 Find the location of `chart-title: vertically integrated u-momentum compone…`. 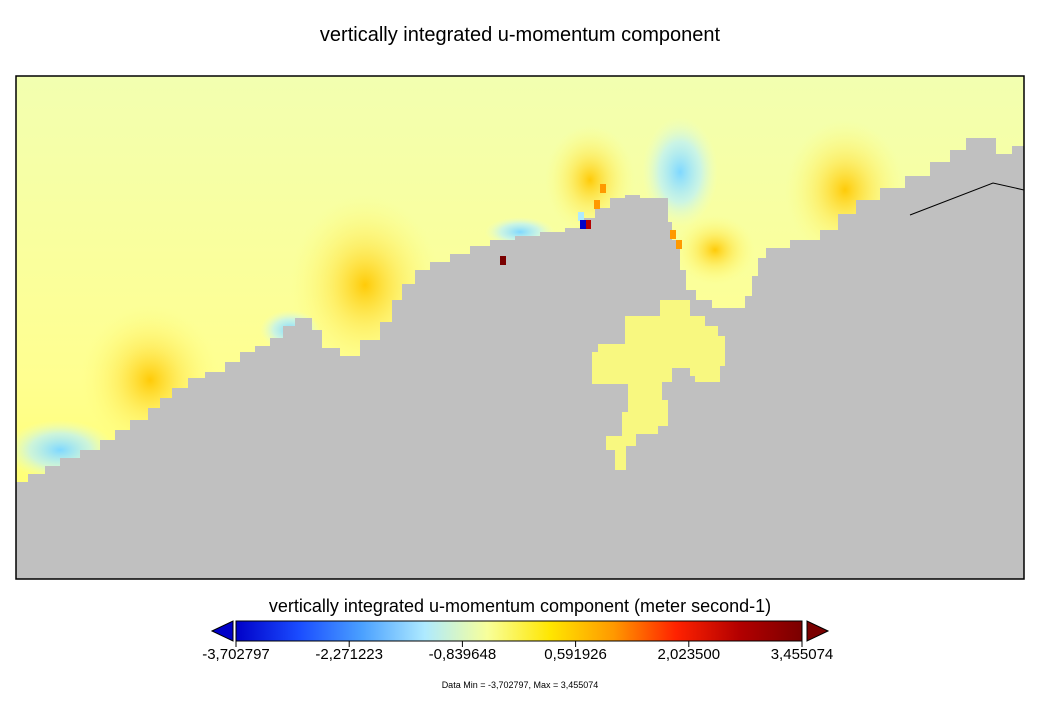

chart-title: vertically integrated u-momentum compone… is located at coordinates (520, 35).